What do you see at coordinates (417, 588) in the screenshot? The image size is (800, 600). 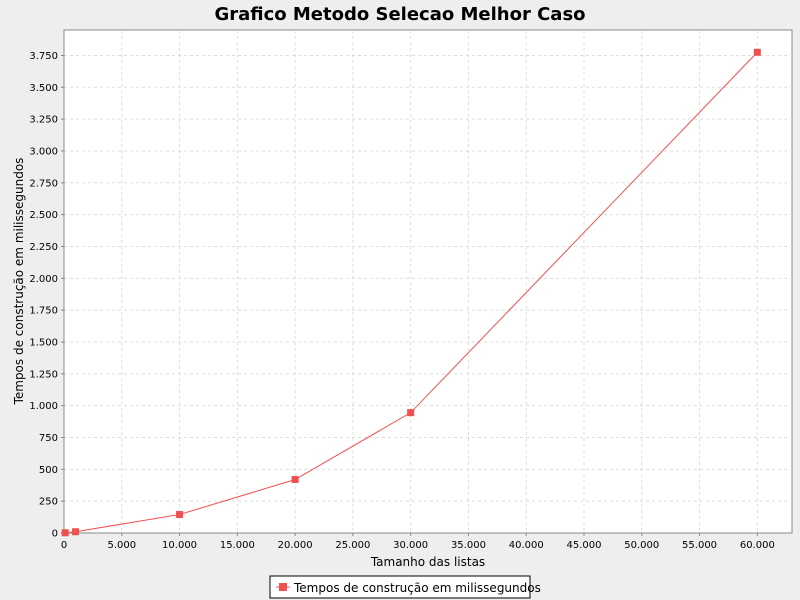 I see `legend-series-label: Tempos de construção em milissegundos` at bounding box center [417, 588].